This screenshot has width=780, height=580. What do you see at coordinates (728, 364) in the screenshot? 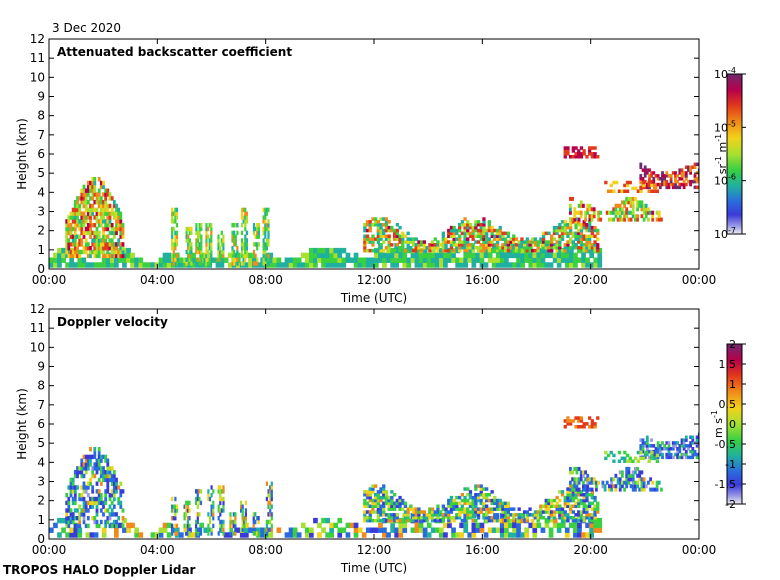
I see `doppler-colorbar-tick-label: 1.5` at bounding box center [728, 364].